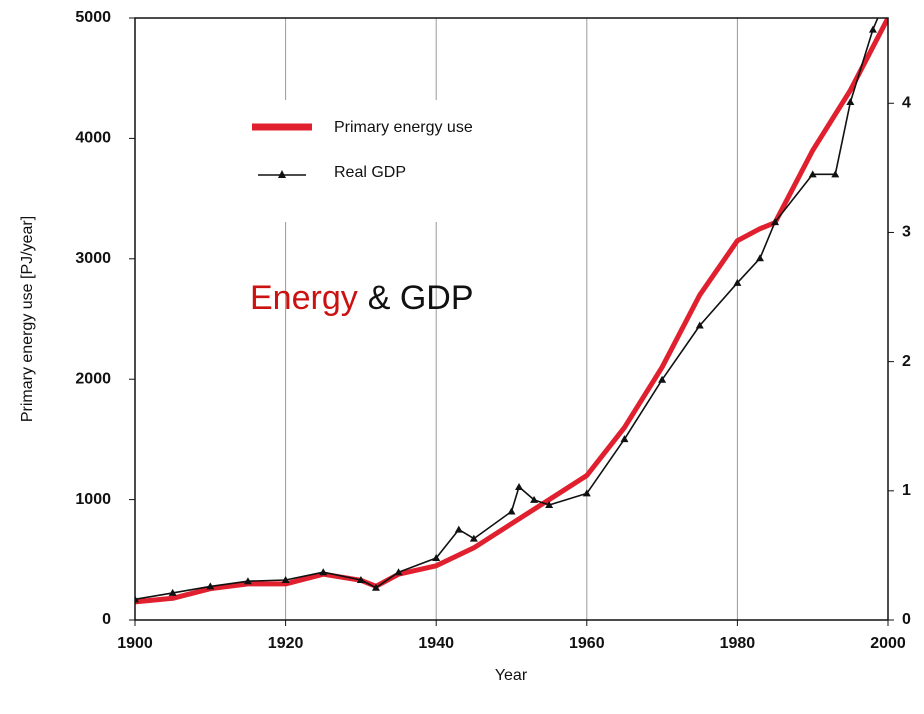 Image resolution: width=924 pixels, height=714 pixels. I want to click on legend-label: Real GDP, so click(370, 172).